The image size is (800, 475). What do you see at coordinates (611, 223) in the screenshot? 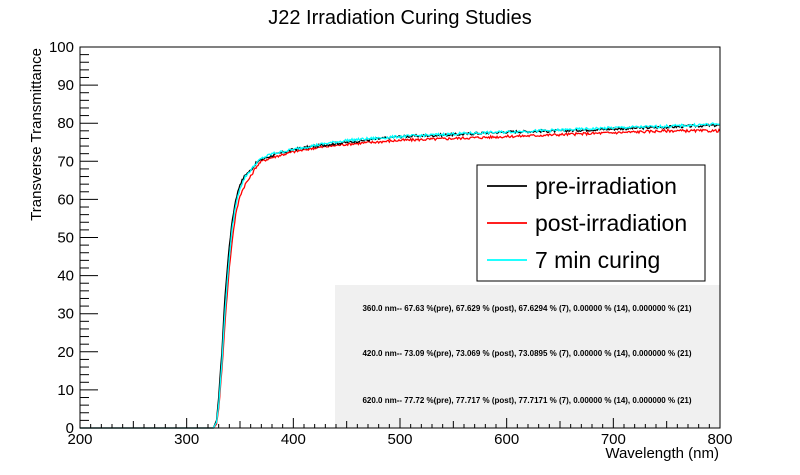
I see `legend-label: post-irradiation` at bounding box center [611, 223].